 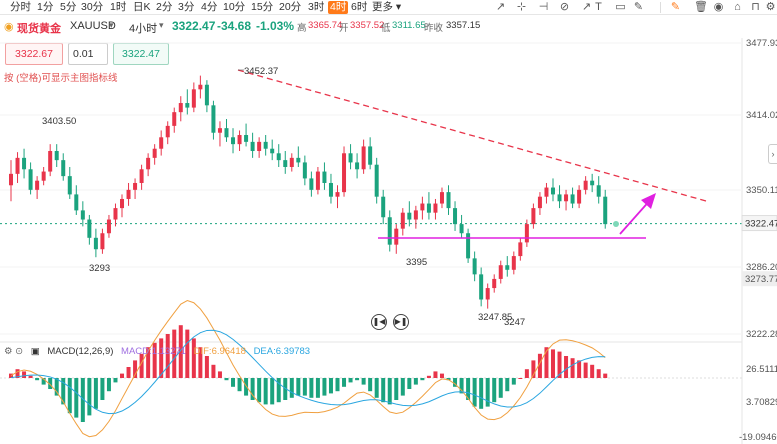 I want to click on ray-line-icon: ⊣, so click(x=543, y=7).